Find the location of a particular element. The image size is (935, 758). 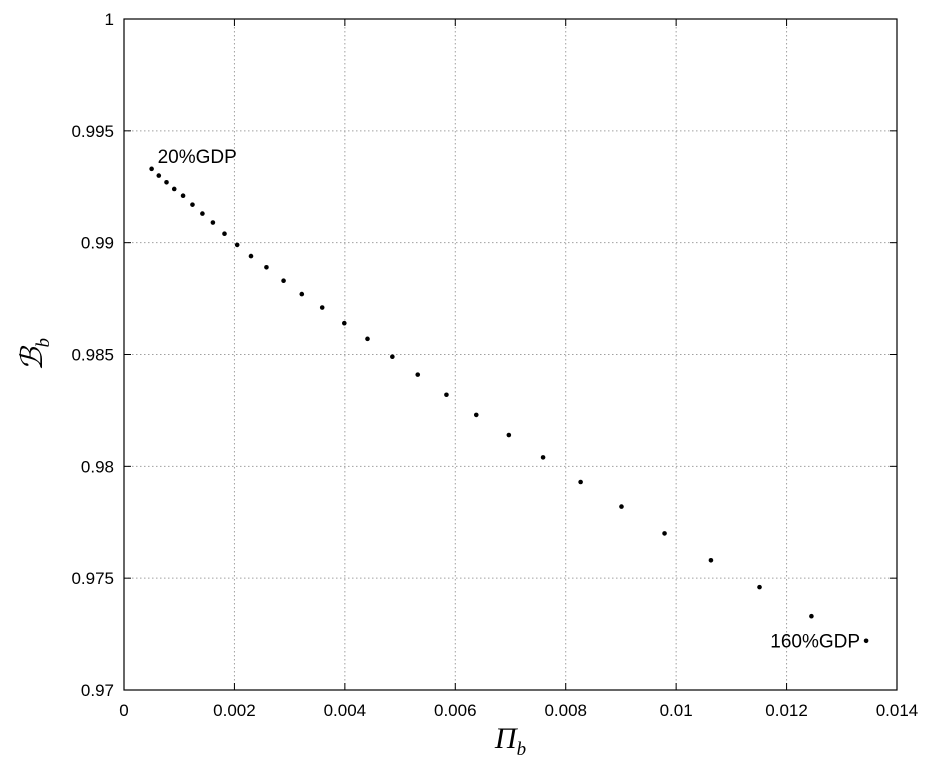

x-axis-label-main: Π is located at coordinates (506, 738).